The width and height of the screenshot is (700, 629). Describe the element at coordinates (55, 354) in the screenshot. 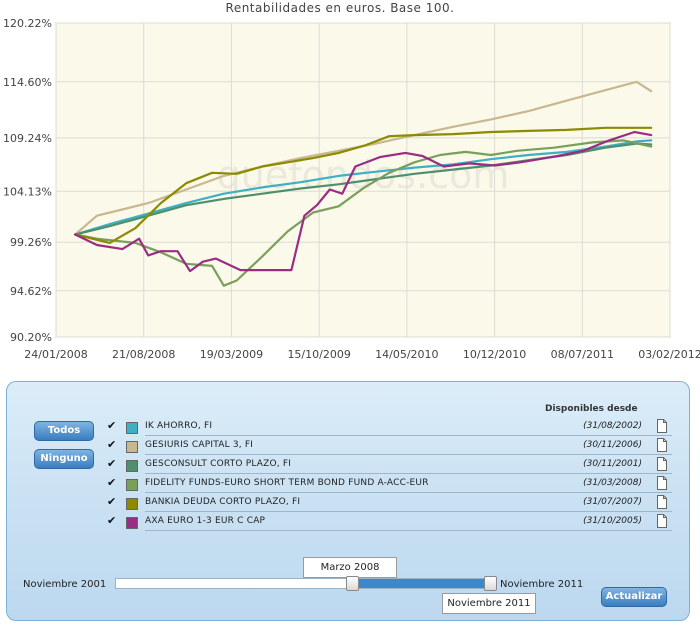

I see `x-tick-label: 24/01/2008` at that location.